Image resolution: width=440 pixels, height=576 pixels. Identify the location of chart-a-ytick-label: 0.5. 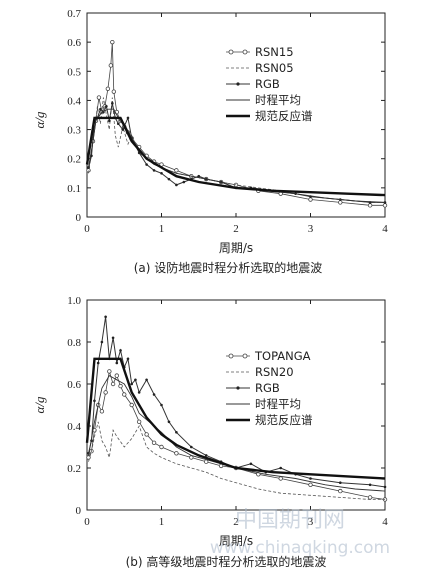
(74, 72).